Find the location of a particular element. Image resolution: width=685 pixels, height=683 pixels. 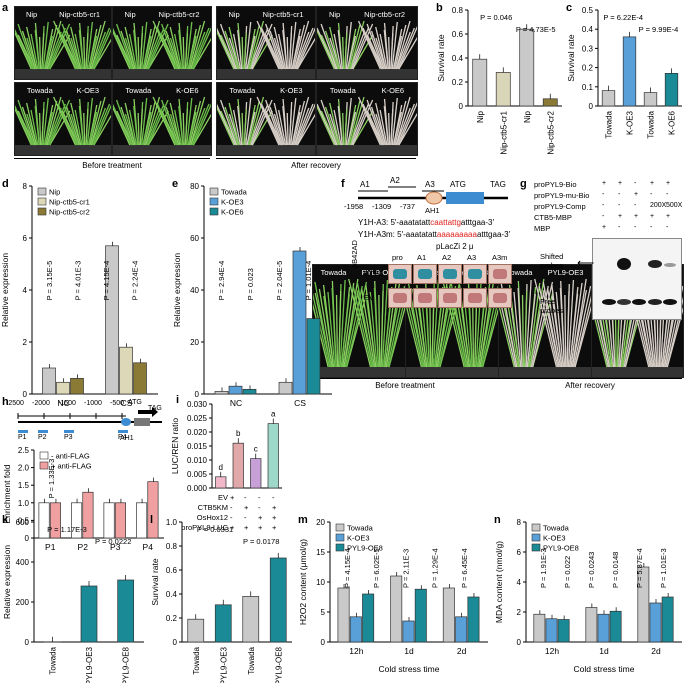

luc-row-label: EV is located at coordinates (222, 497).